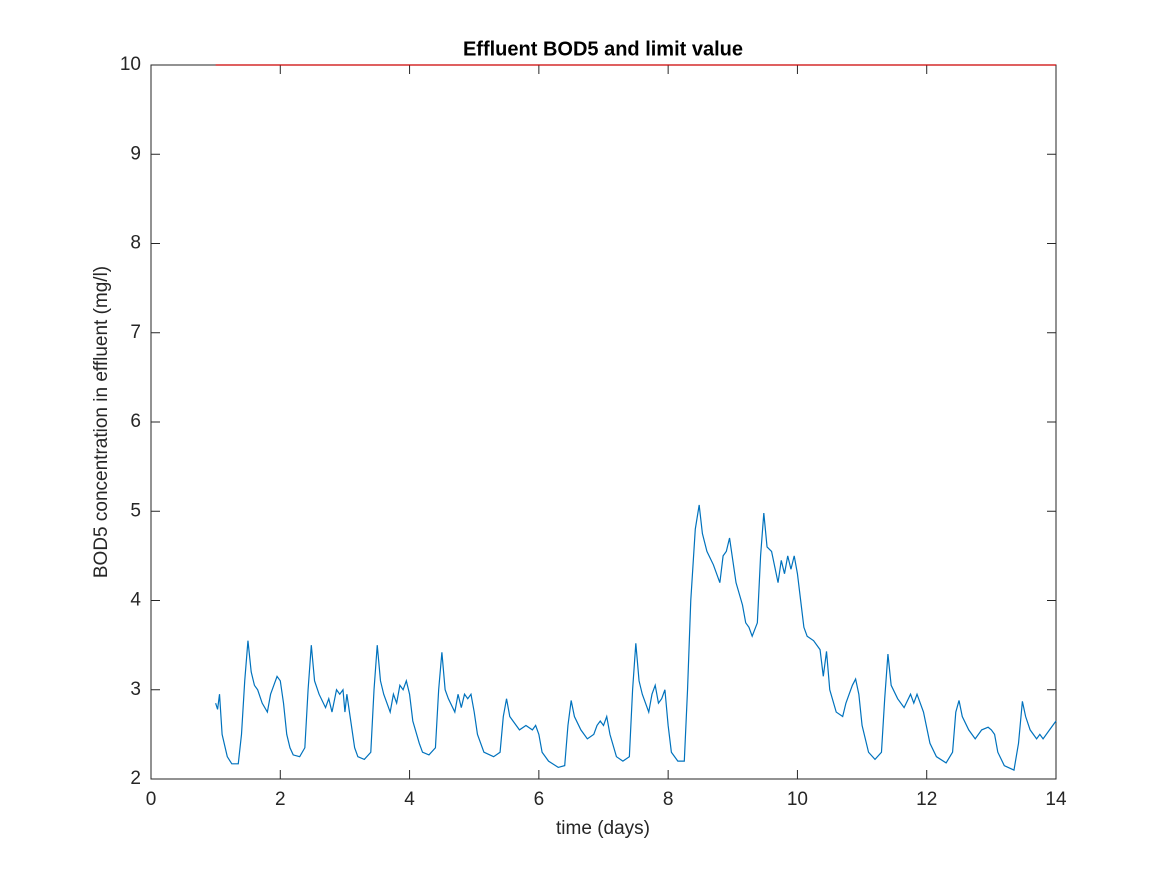  Describe the element at coordinates (135, 600) in the screenshot. I see `y-tick-label: 4` at that location.